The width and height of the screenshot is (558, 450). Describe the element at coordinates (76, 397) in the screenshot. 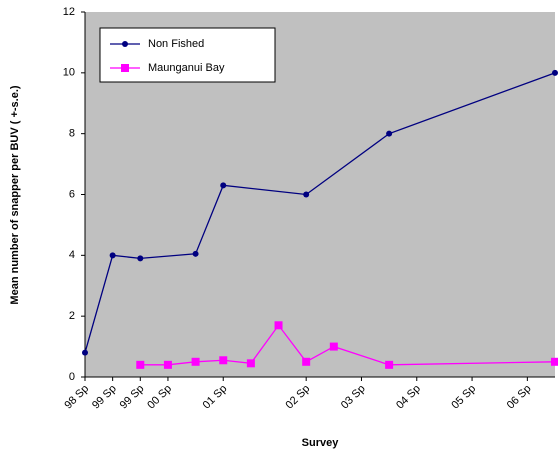

I see `x-tick-label: 98 Sp` at that location.